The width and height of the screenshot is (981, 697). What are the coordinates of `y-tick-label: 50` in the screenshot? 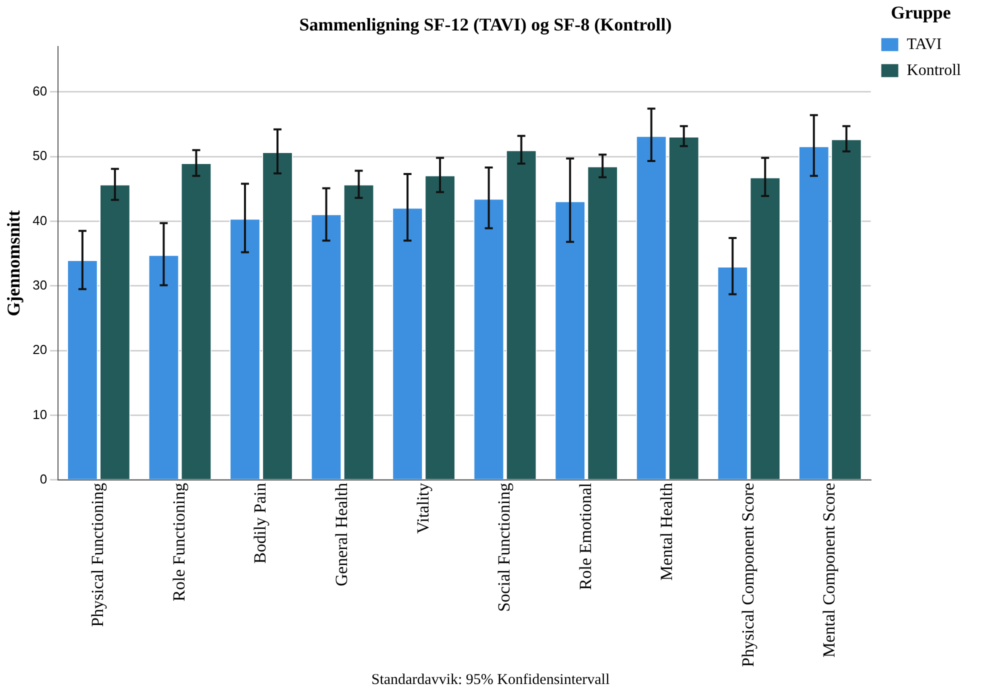 It's located at (40, 156).